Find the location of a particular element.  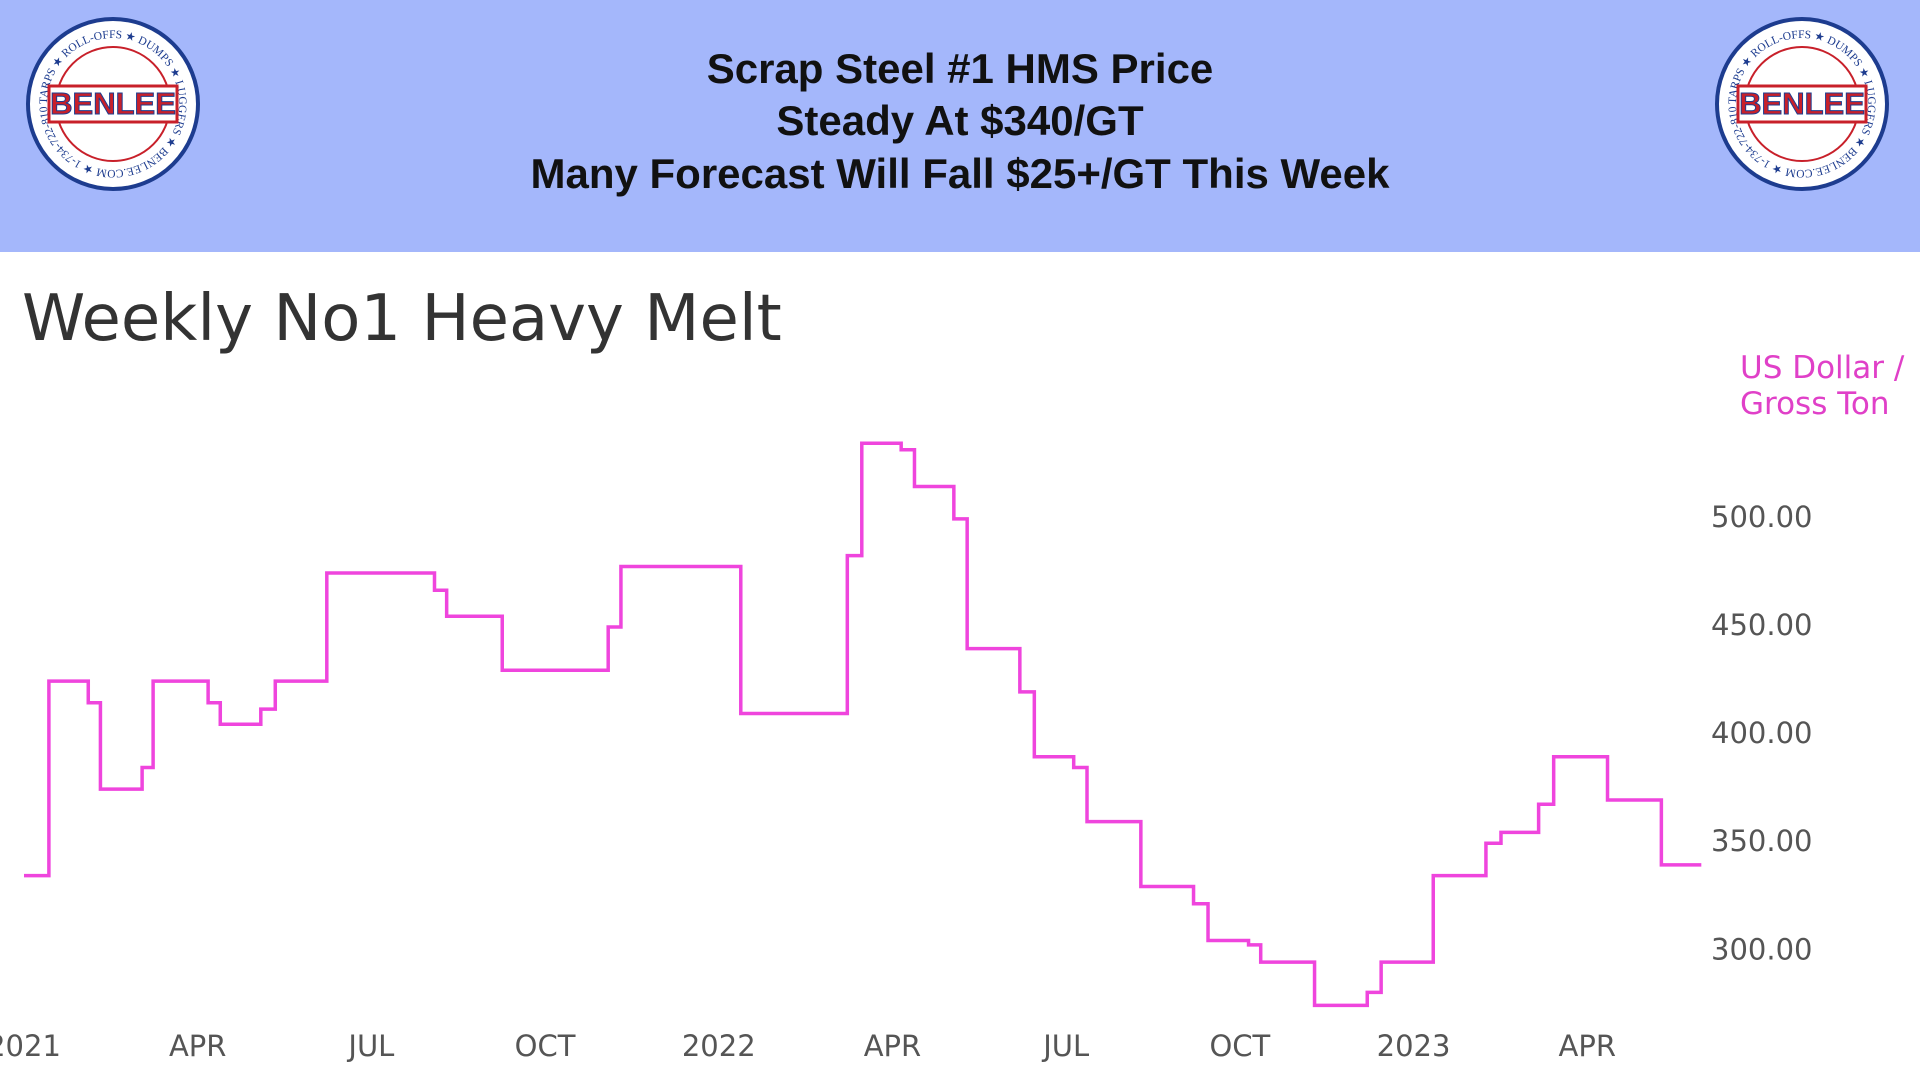

x-tick-label: 2023 is located at coordinates (1414, 1046).